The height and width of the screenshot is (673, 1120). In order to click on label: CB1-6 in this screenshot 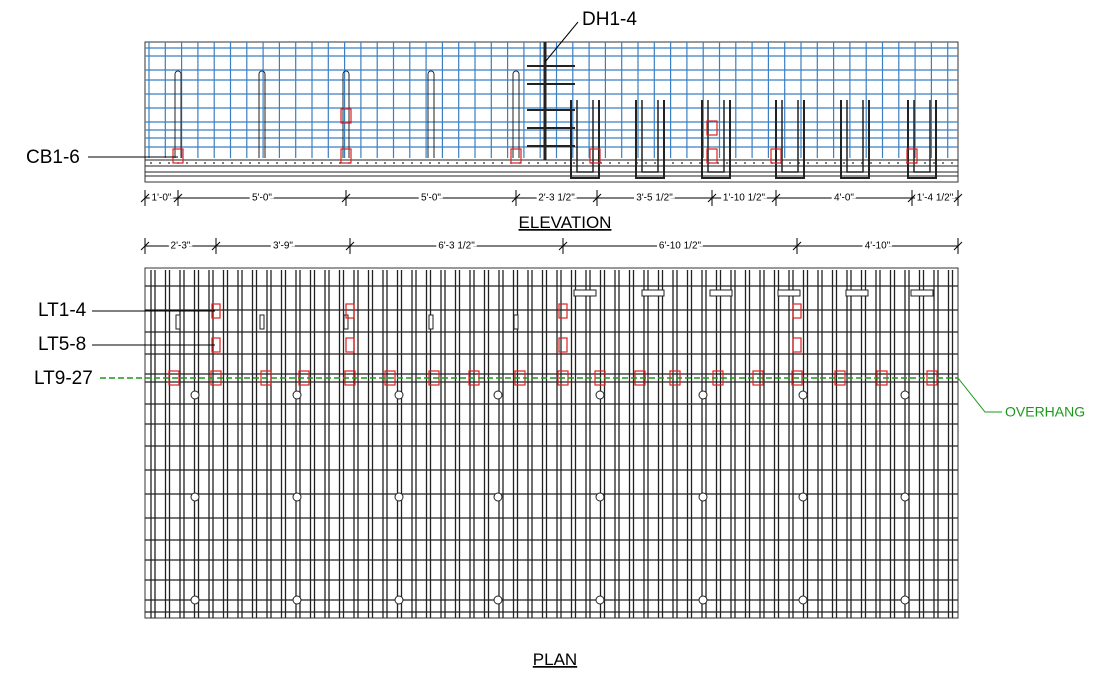, I will do `click(53, 157)`.